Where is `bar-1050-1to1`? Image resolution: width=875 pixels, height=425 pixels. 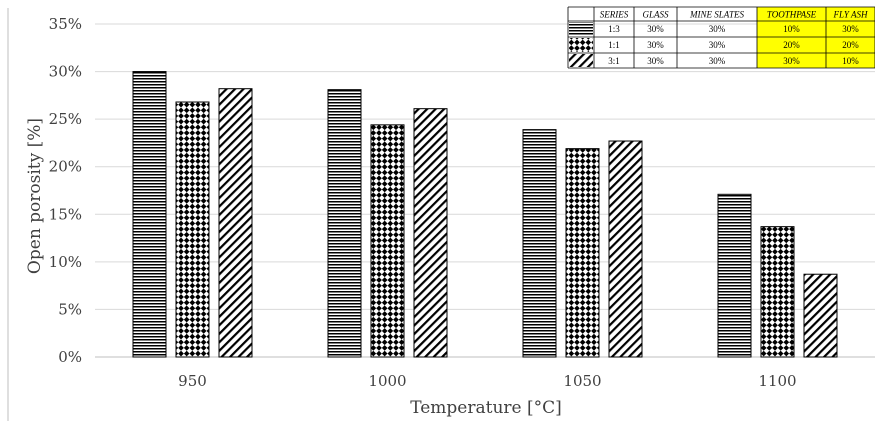 bar-1050-1to1 is located at coordinates (582, 253).